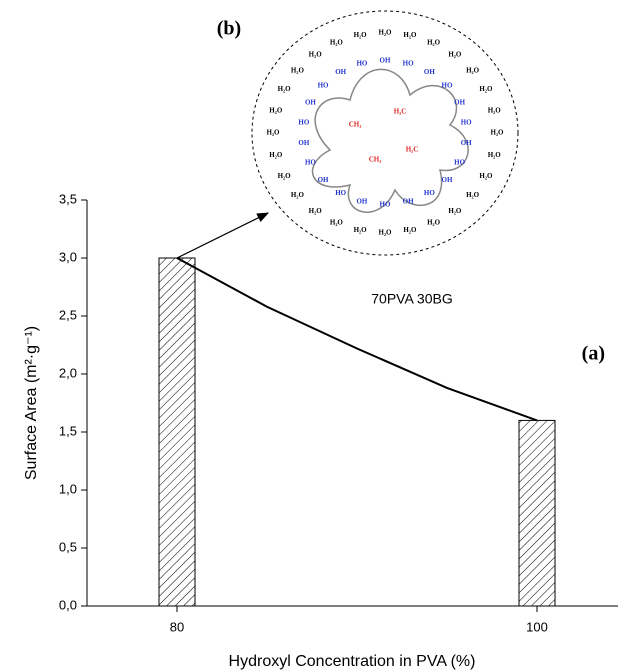 Image resolution: width=632 pixels, height=672 pixels. What do you see at coordinates (390, 140) in the screenshot?
I see `molecule-sketch` at bounding box center [390, 140].